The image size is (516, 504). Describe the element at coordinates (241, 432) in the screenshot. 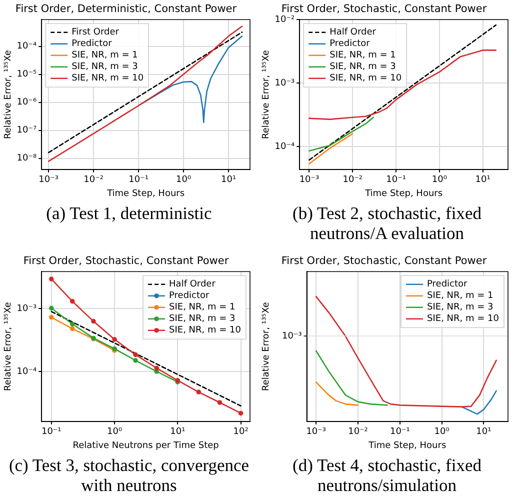

I see `x-tick-label: 10²` at that location.